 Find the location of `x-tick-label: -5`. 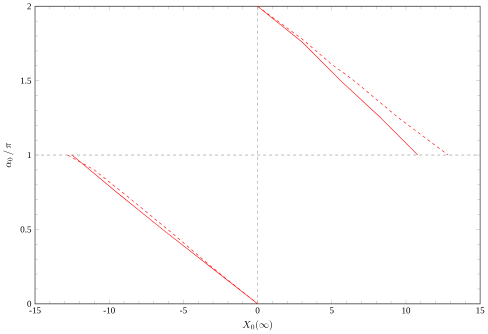

x-tick-label: -5 is located at coordinates (183, 311).